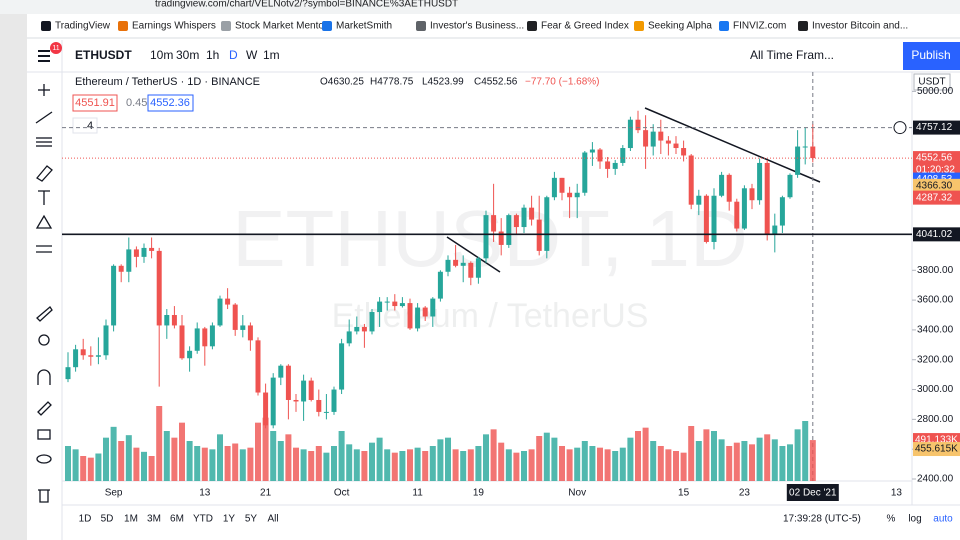 The height and width of the screenshot is (540, 960). I want to click on bookmark: TradingView, so click(83, 26).